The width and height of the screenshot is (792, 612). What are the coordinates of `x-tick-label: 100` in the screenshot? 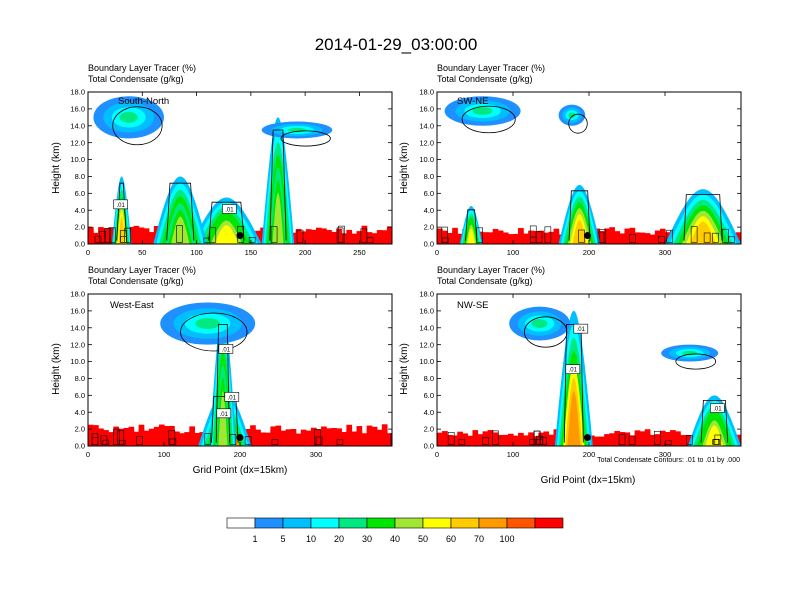 It's located at (513, 454).